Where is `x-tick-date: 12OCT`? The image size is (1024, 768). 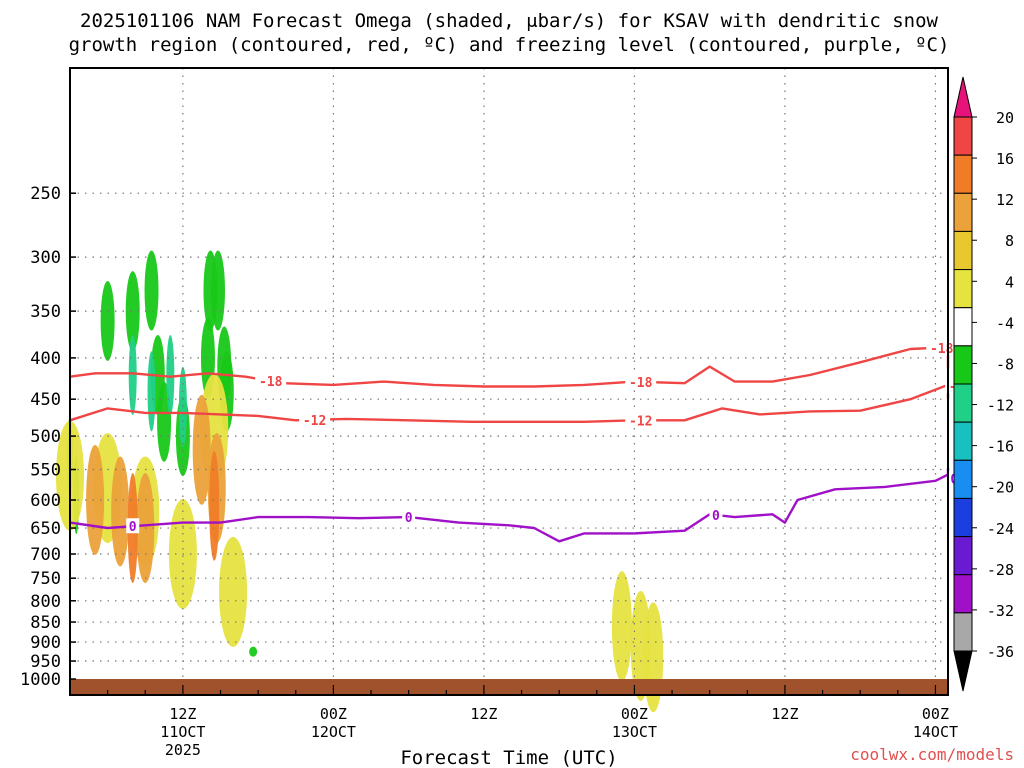 x-tick-date: 12OCT is located at coordinates (333, 732).